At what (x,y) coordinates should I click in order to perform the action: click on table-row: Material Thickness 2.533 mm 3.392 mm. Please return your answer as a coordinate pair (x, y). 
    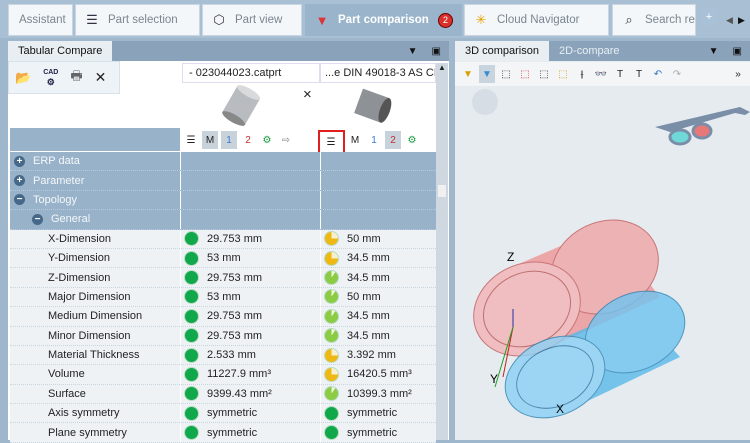
    Looking at the image, I should click on (223, 355).